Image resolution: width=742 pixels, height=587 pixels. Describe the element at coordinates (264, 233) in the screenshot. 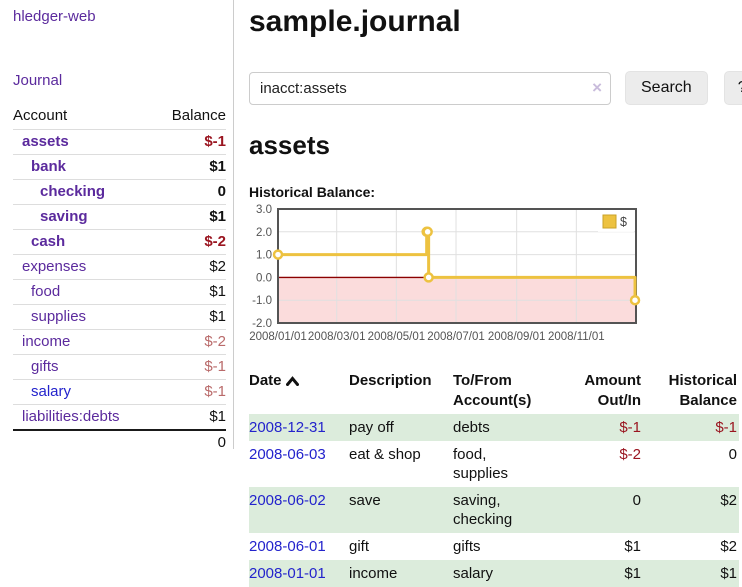

I see `svg-text: 2.0` at that location.